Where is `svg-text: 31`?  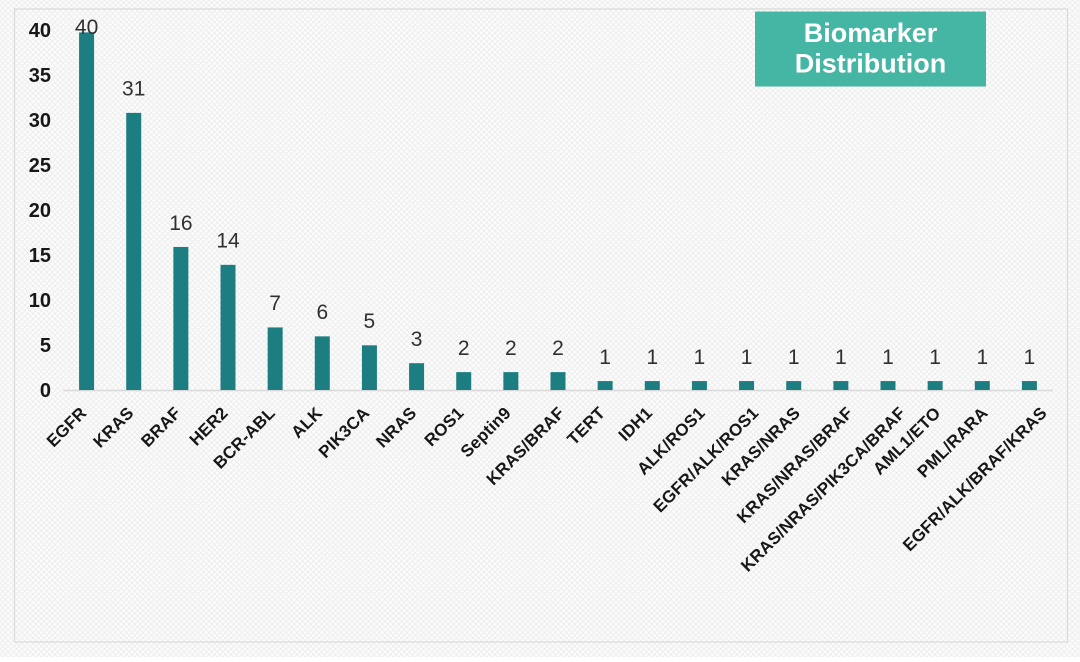
svg-text: 31 is located at coordinates (133, 89).